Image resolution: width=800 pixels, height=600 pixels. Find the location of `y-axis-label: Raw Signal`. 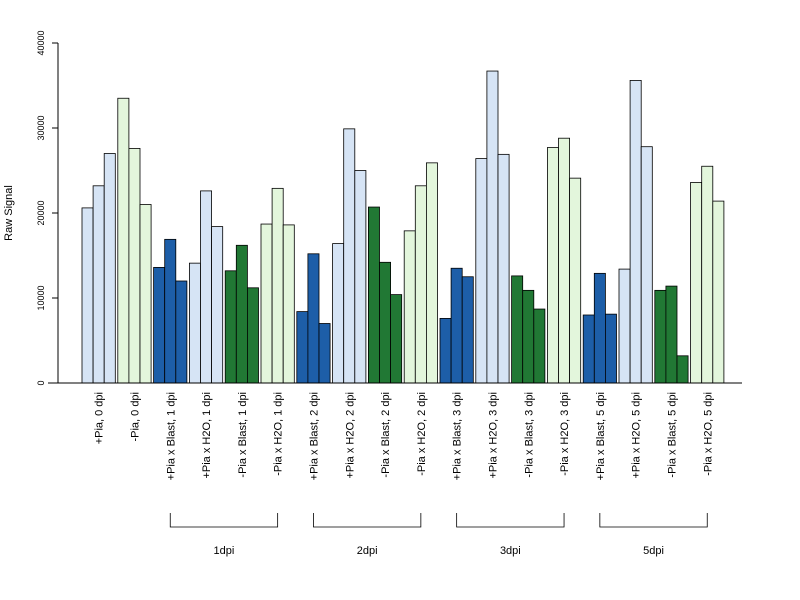

y-axis-label: Raw Signal is located at coordinates (9, 213).